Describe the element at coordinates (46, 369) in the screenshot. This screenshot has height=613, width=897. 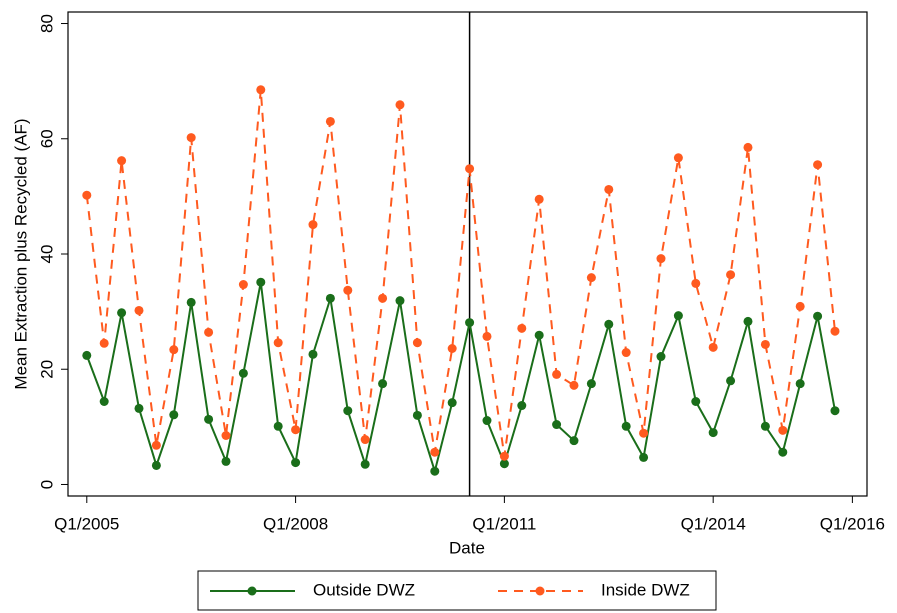
I see `y-tick-label: 20` at that location.